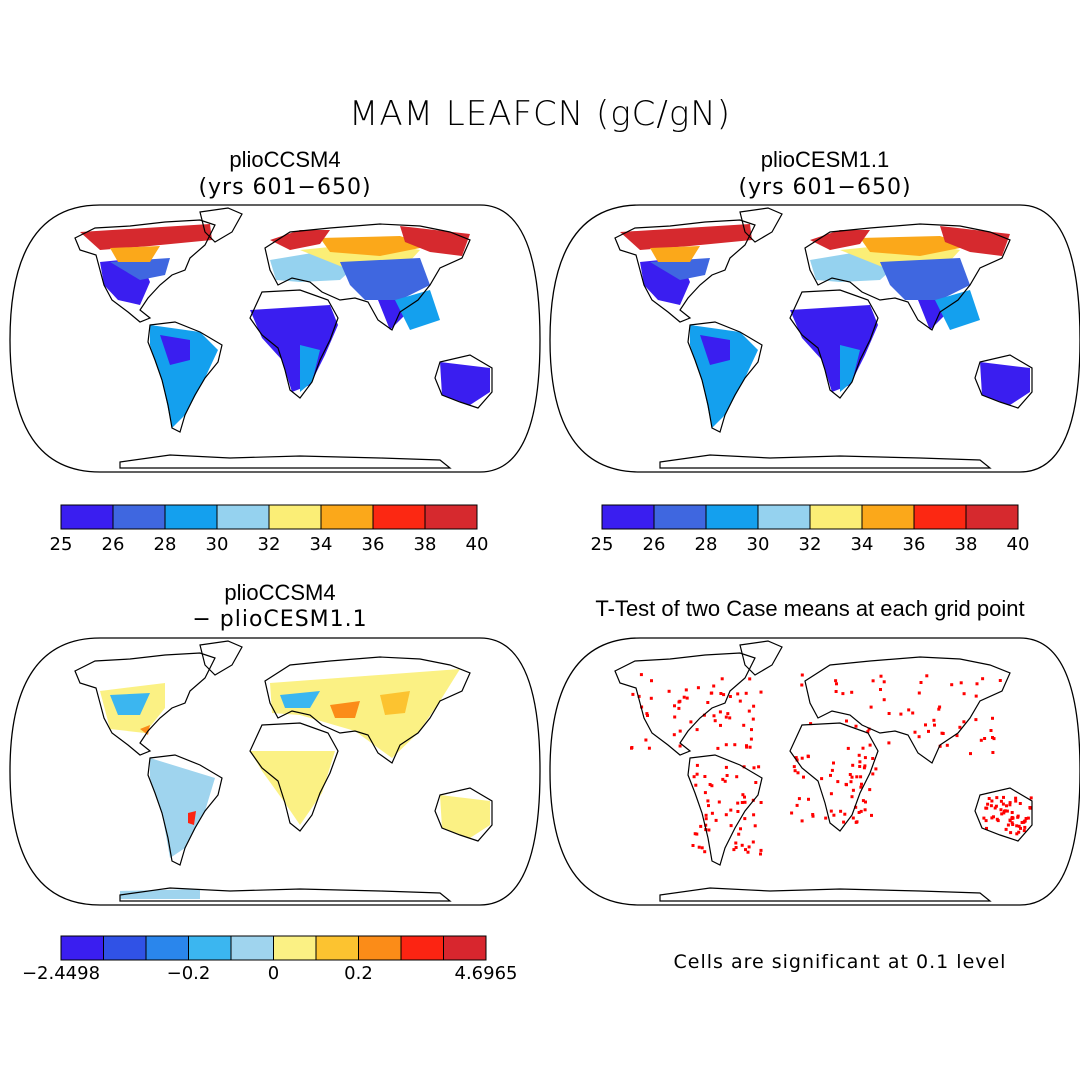 This screenshot has height=1080, width=1080. What do you see at coordinates (285, 187) in the screenshot?
I see `panel1-subtitle: (yrs 601−650)` at bounding box center [285, 187].